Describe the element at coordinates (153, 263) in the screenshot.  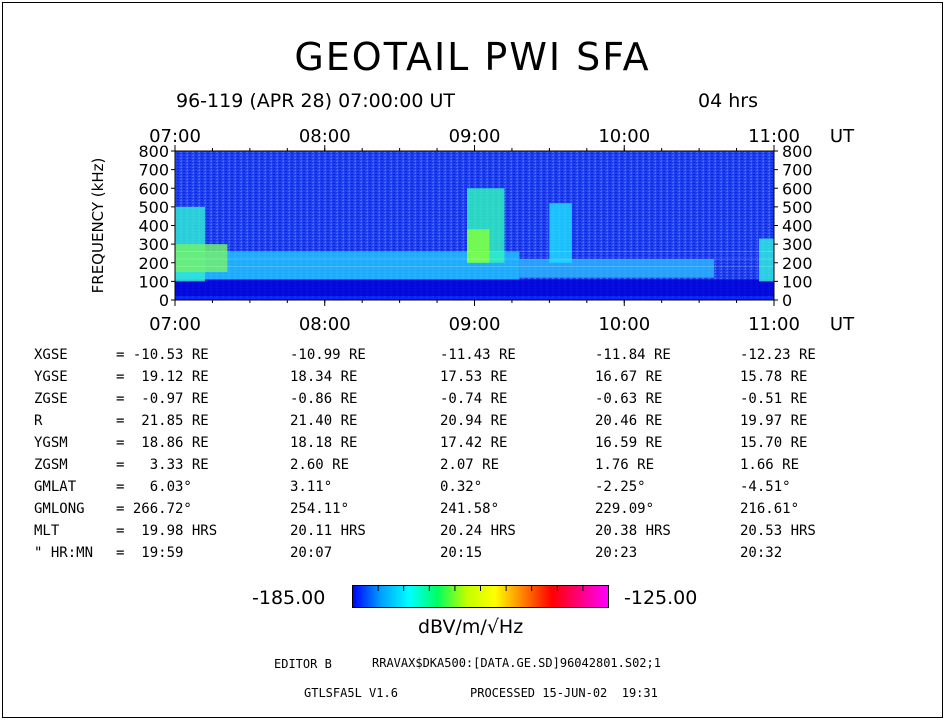
I see `y-tick-label-left: 200` at that location.